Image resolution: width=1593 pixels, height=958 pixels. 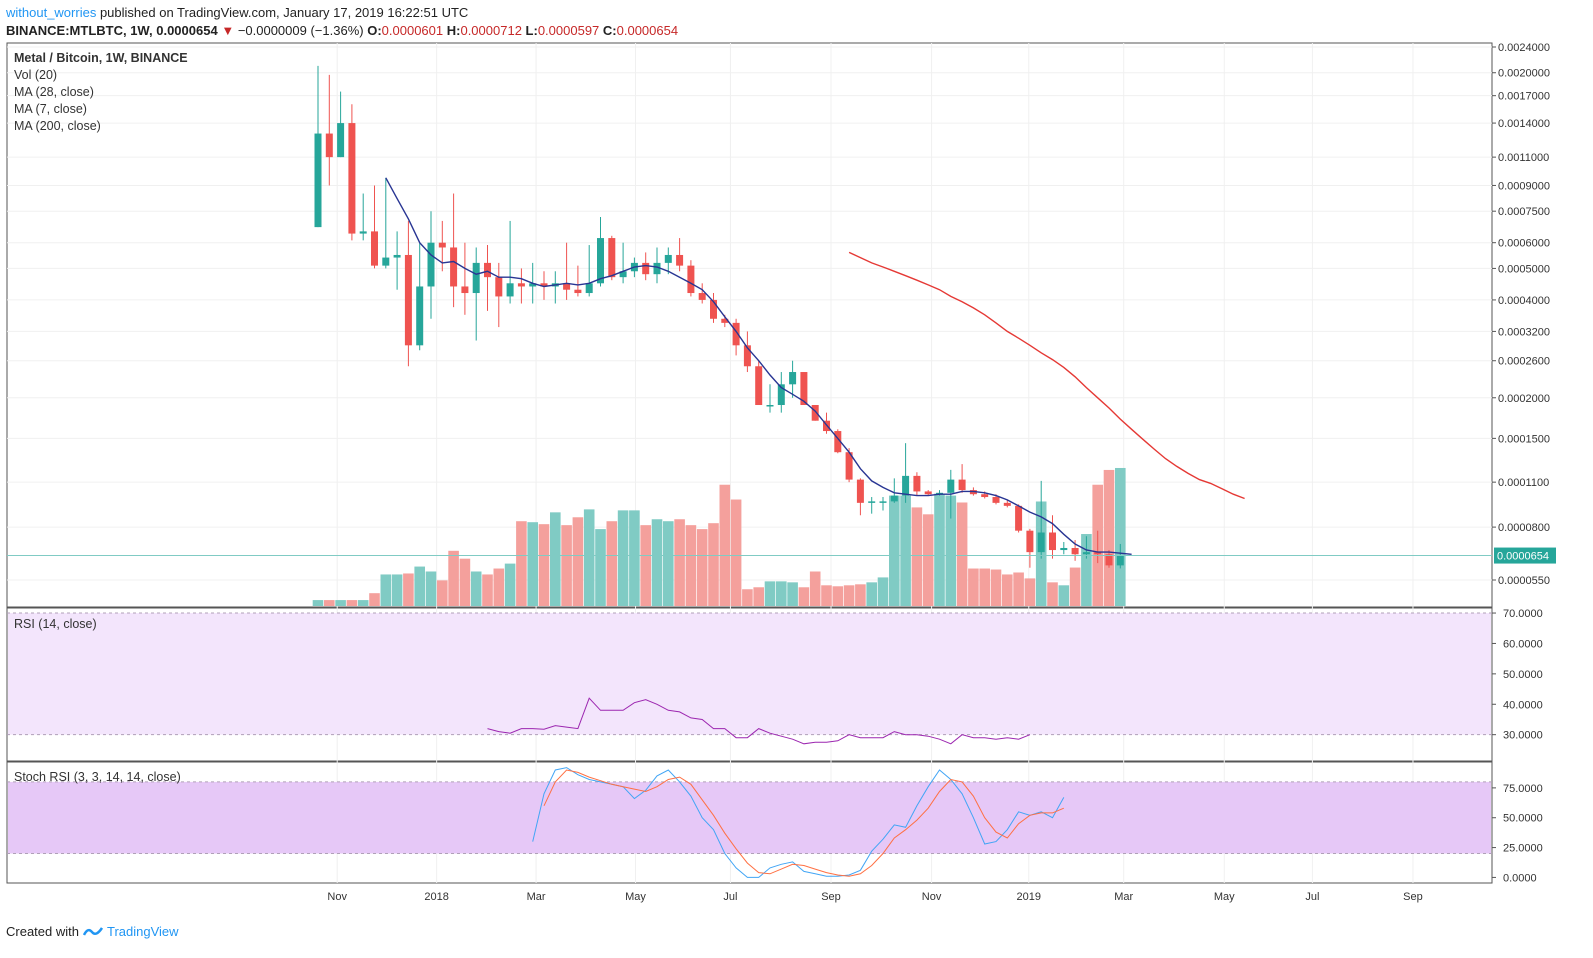 I want to click on y-tick-label: 0.0007500, so click(x=1524, y=212).